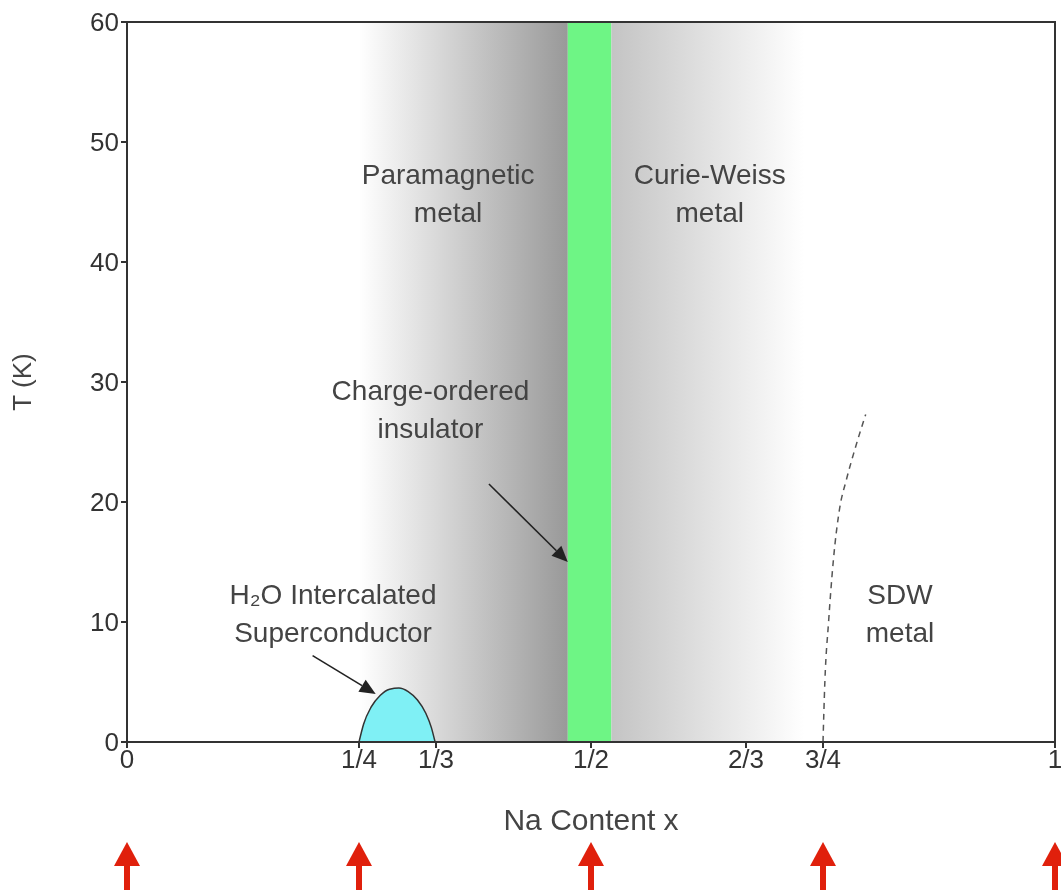  What do you see at coordinates (1054, 759) in the screenshot?
I see `x-tick-label: 1` at bounding box center [1054, 759].